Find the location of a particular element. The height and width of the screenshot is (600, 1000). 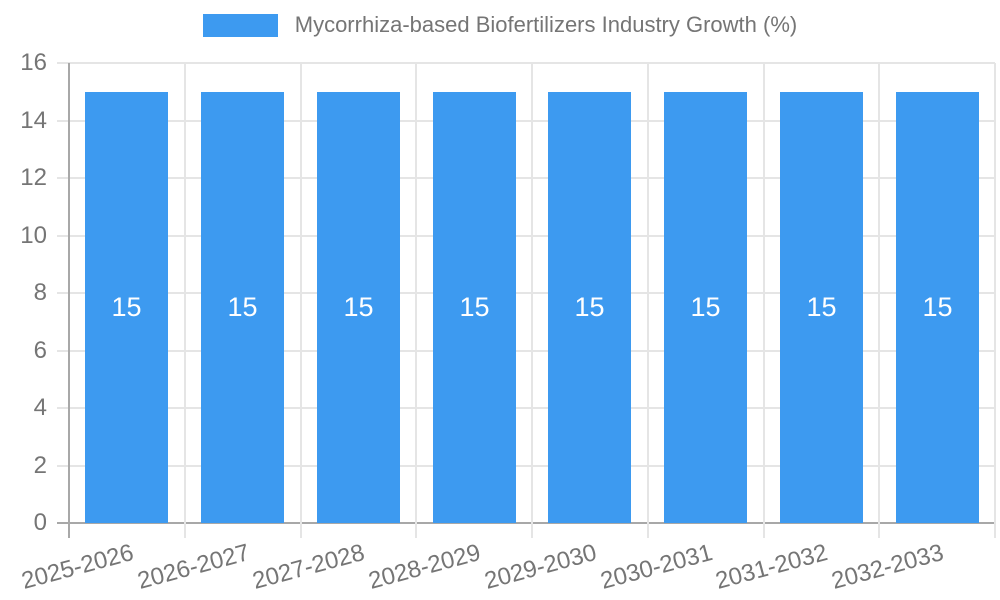

y-tick-label: 16 is located at coordinates (33, 62).